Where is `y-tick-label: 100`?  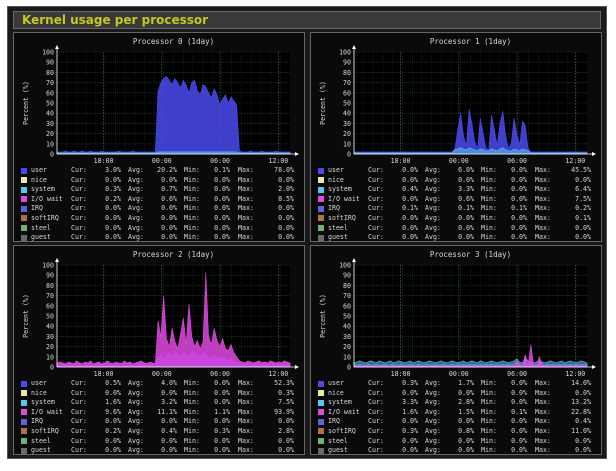
y-tick-label: 100 is located at coordinates (345, 53).